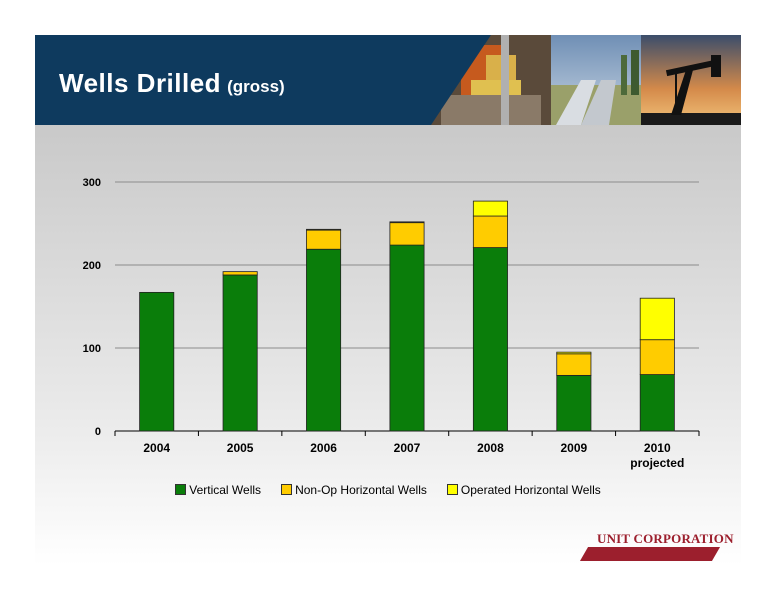  I want to click on x-tick-label: 2005, so click(240, 448).